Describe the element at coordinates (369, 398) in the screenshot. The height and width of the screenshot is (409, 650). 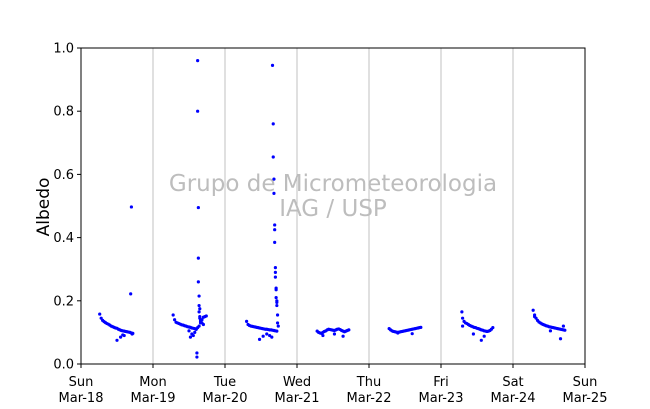
I see `x-tick-date: Mar-22` at that location.